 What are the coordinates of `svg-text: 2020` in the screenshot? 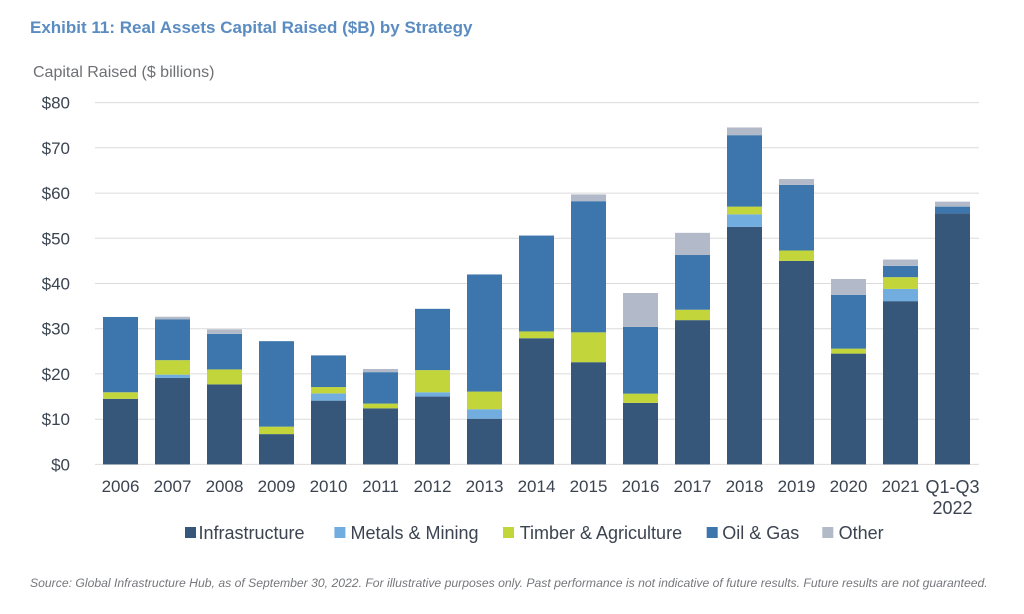 It's located at (849, 486).